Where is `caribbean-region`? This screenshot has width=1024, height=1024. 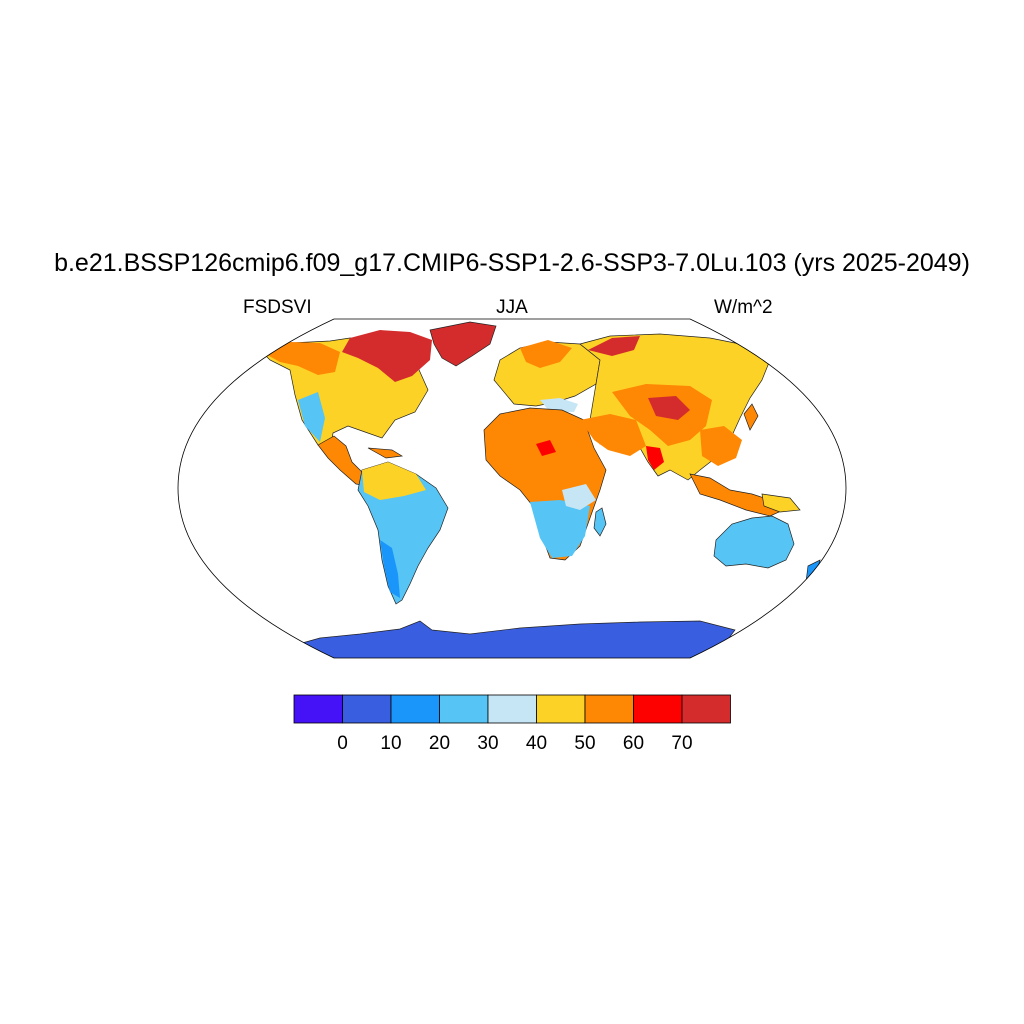
caribbean-region is located at coordinates (385, 453).